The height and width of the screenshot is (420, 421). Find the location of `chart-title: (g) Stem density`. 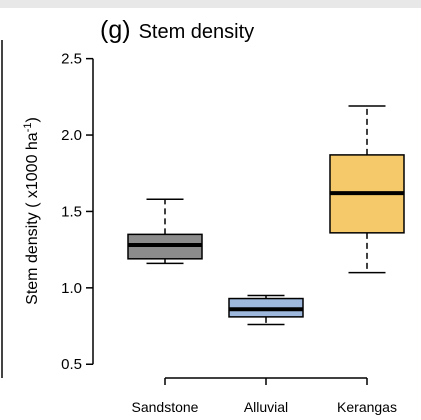

chart-title: (g) Stem density is located at coordinates (177, 30).